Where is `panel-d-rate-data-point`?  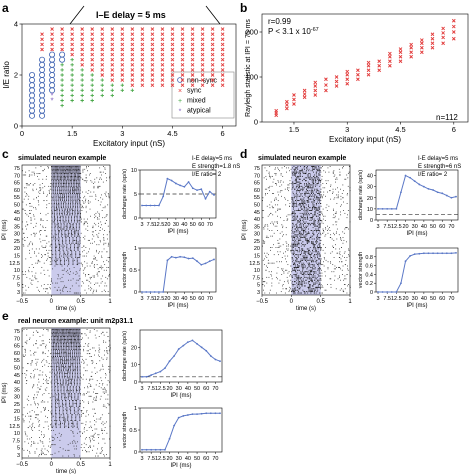 panel-d-rate-data-point is located at coordinates (428, 188).